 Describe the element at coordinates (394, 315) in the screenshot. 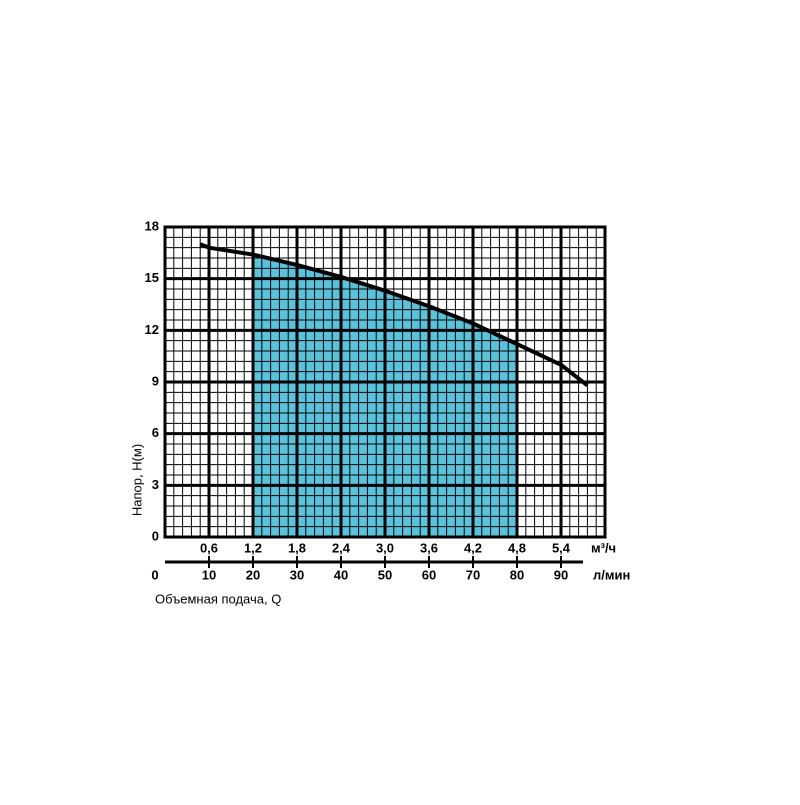

I see `pump-curve` at that location.